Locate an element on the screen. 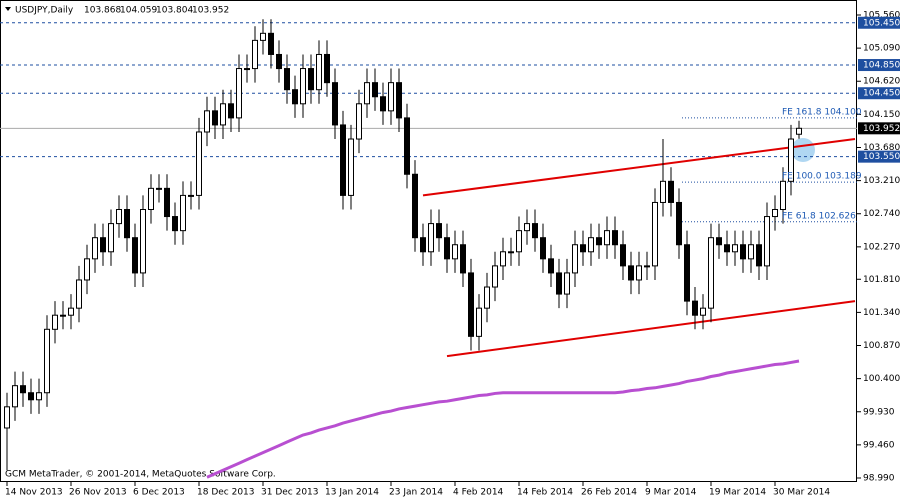 This screenshot has height=500, width=900. level-label: 104.450 is located at coordinates (881, 94).